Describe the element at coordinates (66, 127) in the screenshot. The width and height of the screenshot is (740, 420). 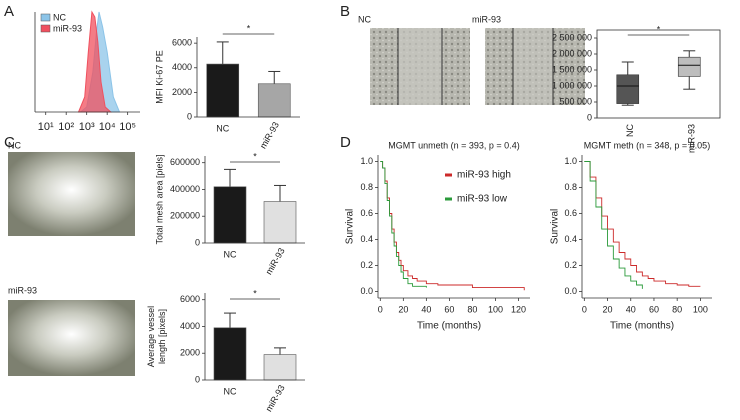
I see `x-tick-label: 10²` at that location.